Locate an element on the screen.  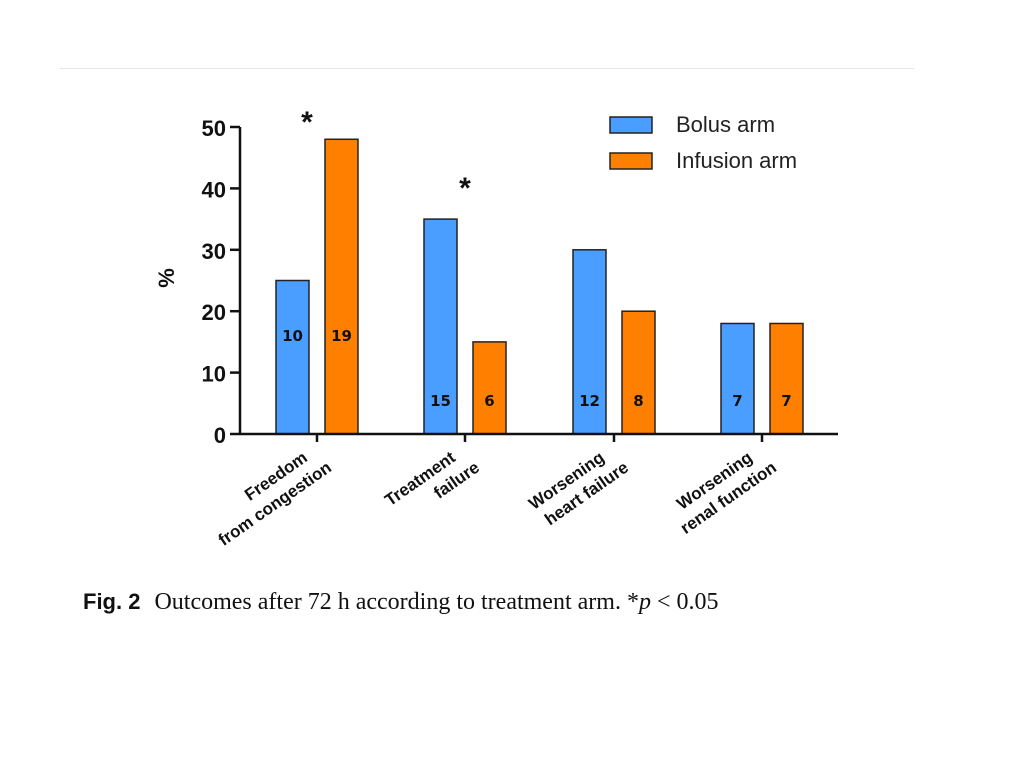
legend-swatch-infusion is located at coordinates (631, 161).